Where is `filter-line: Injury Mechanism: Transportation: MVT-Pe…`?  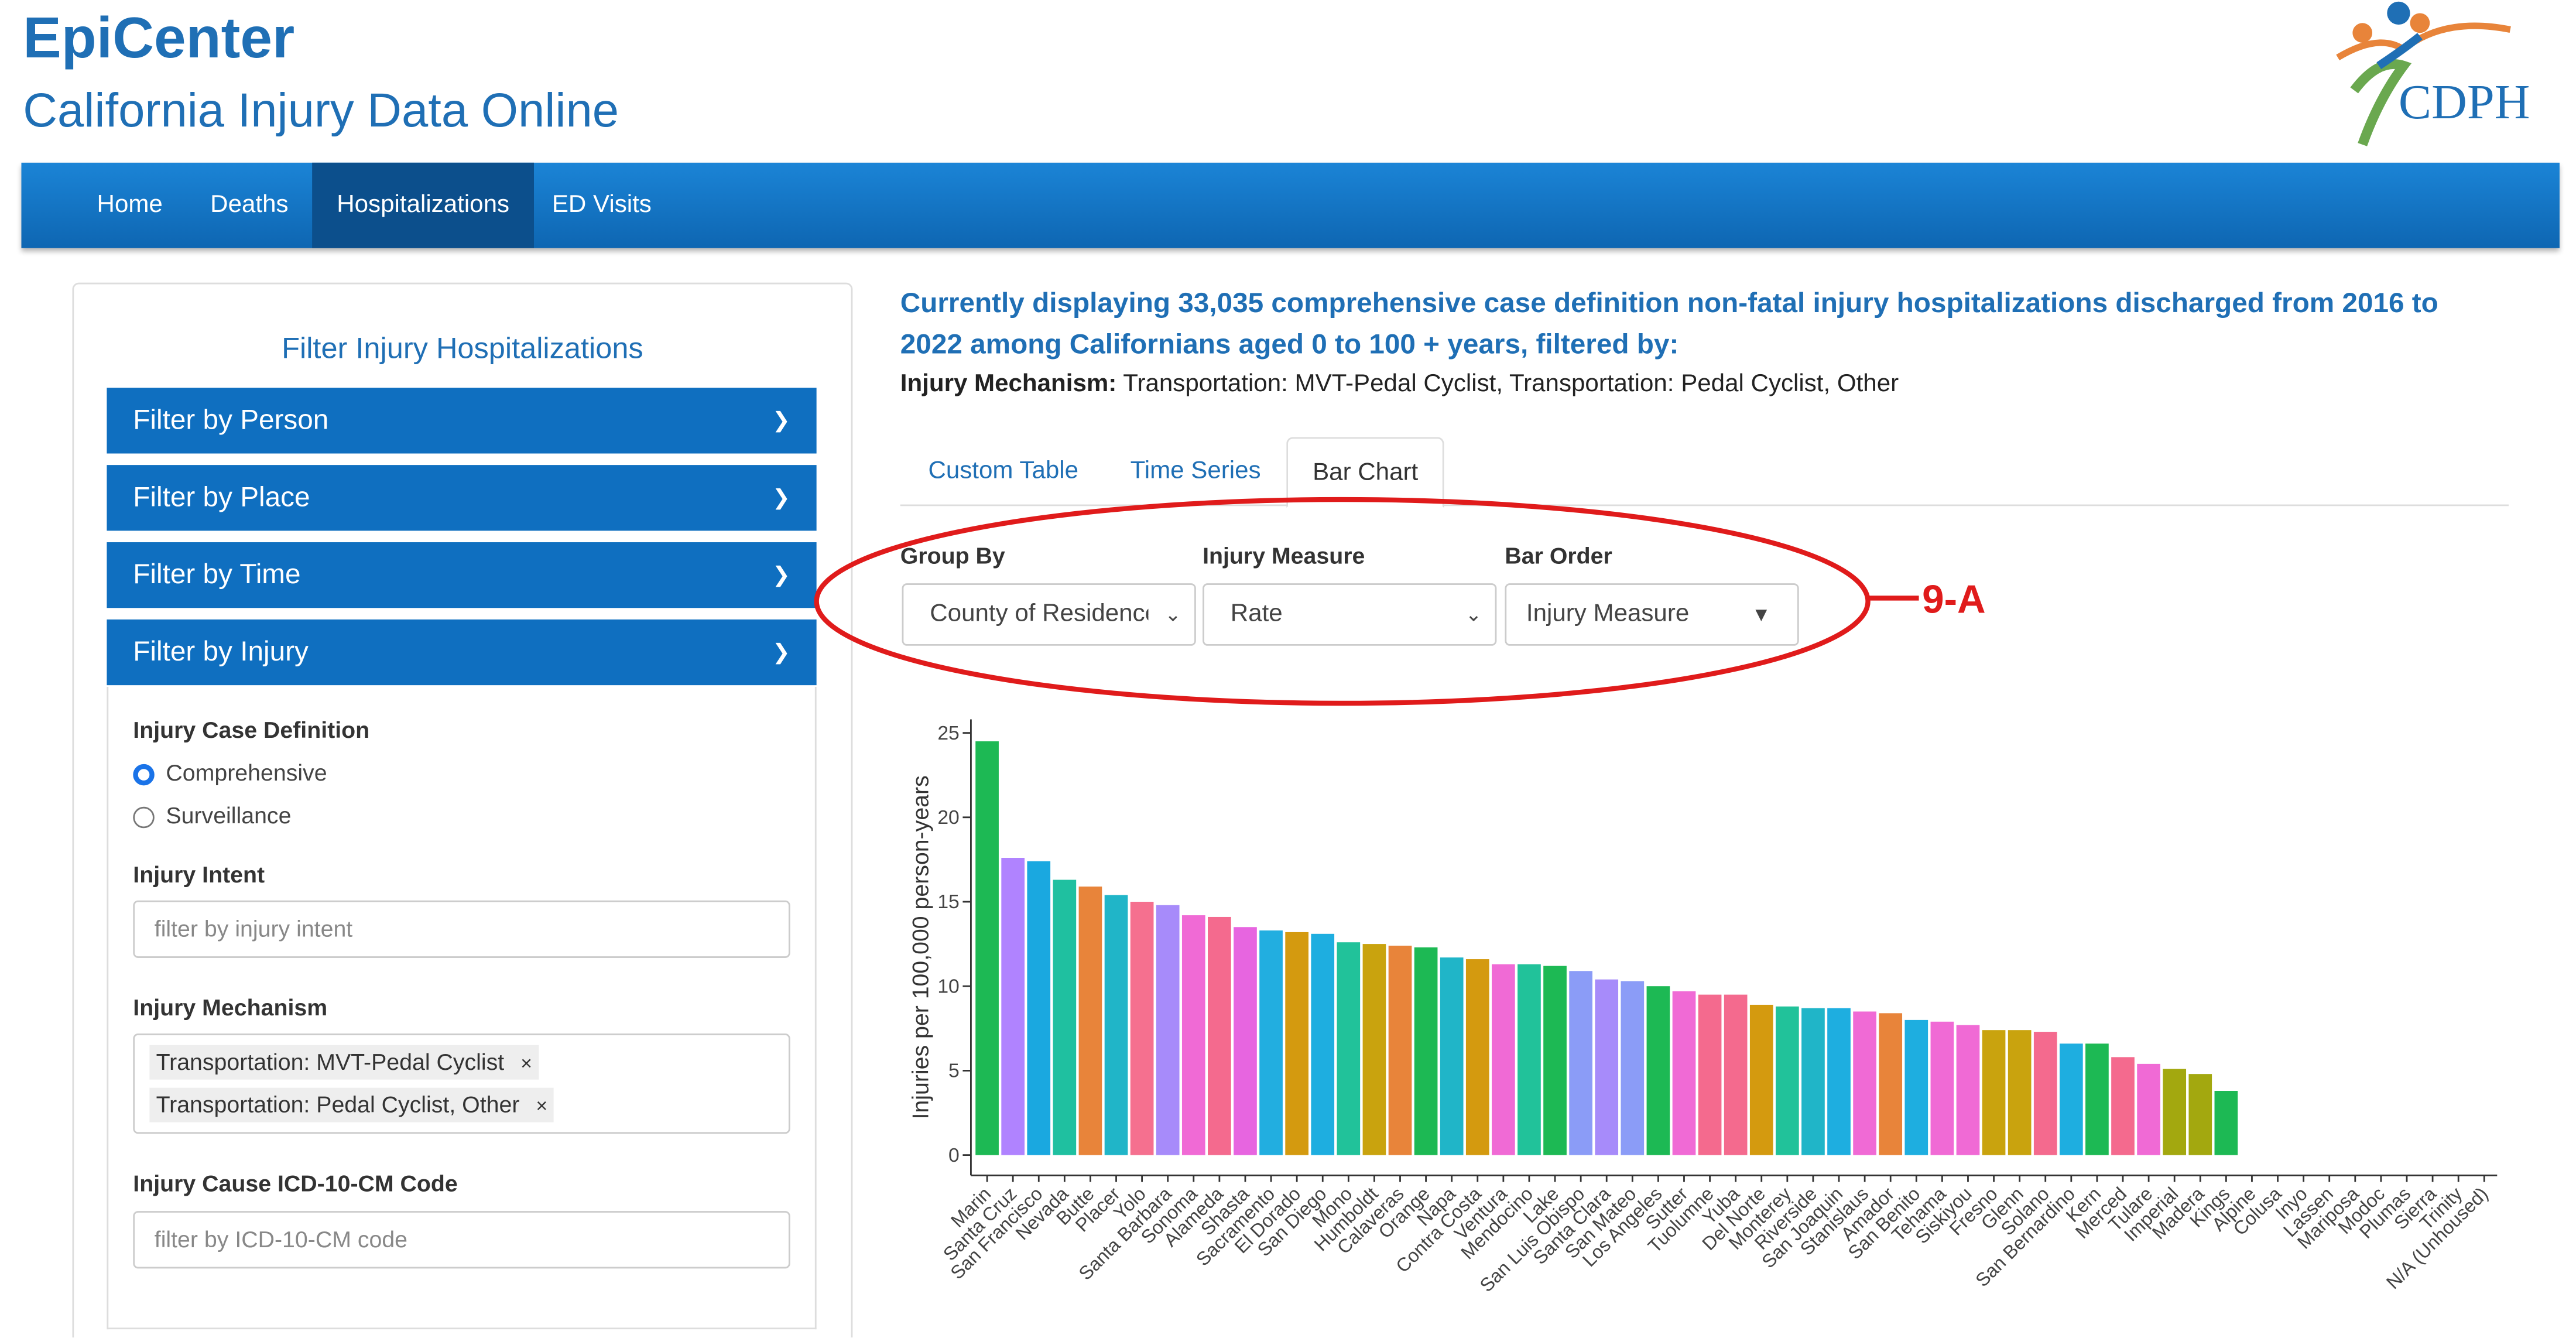
filter-line: Injury Mechanism: Transportation: MVT-Pe… is located at coordinates (1399, 383).